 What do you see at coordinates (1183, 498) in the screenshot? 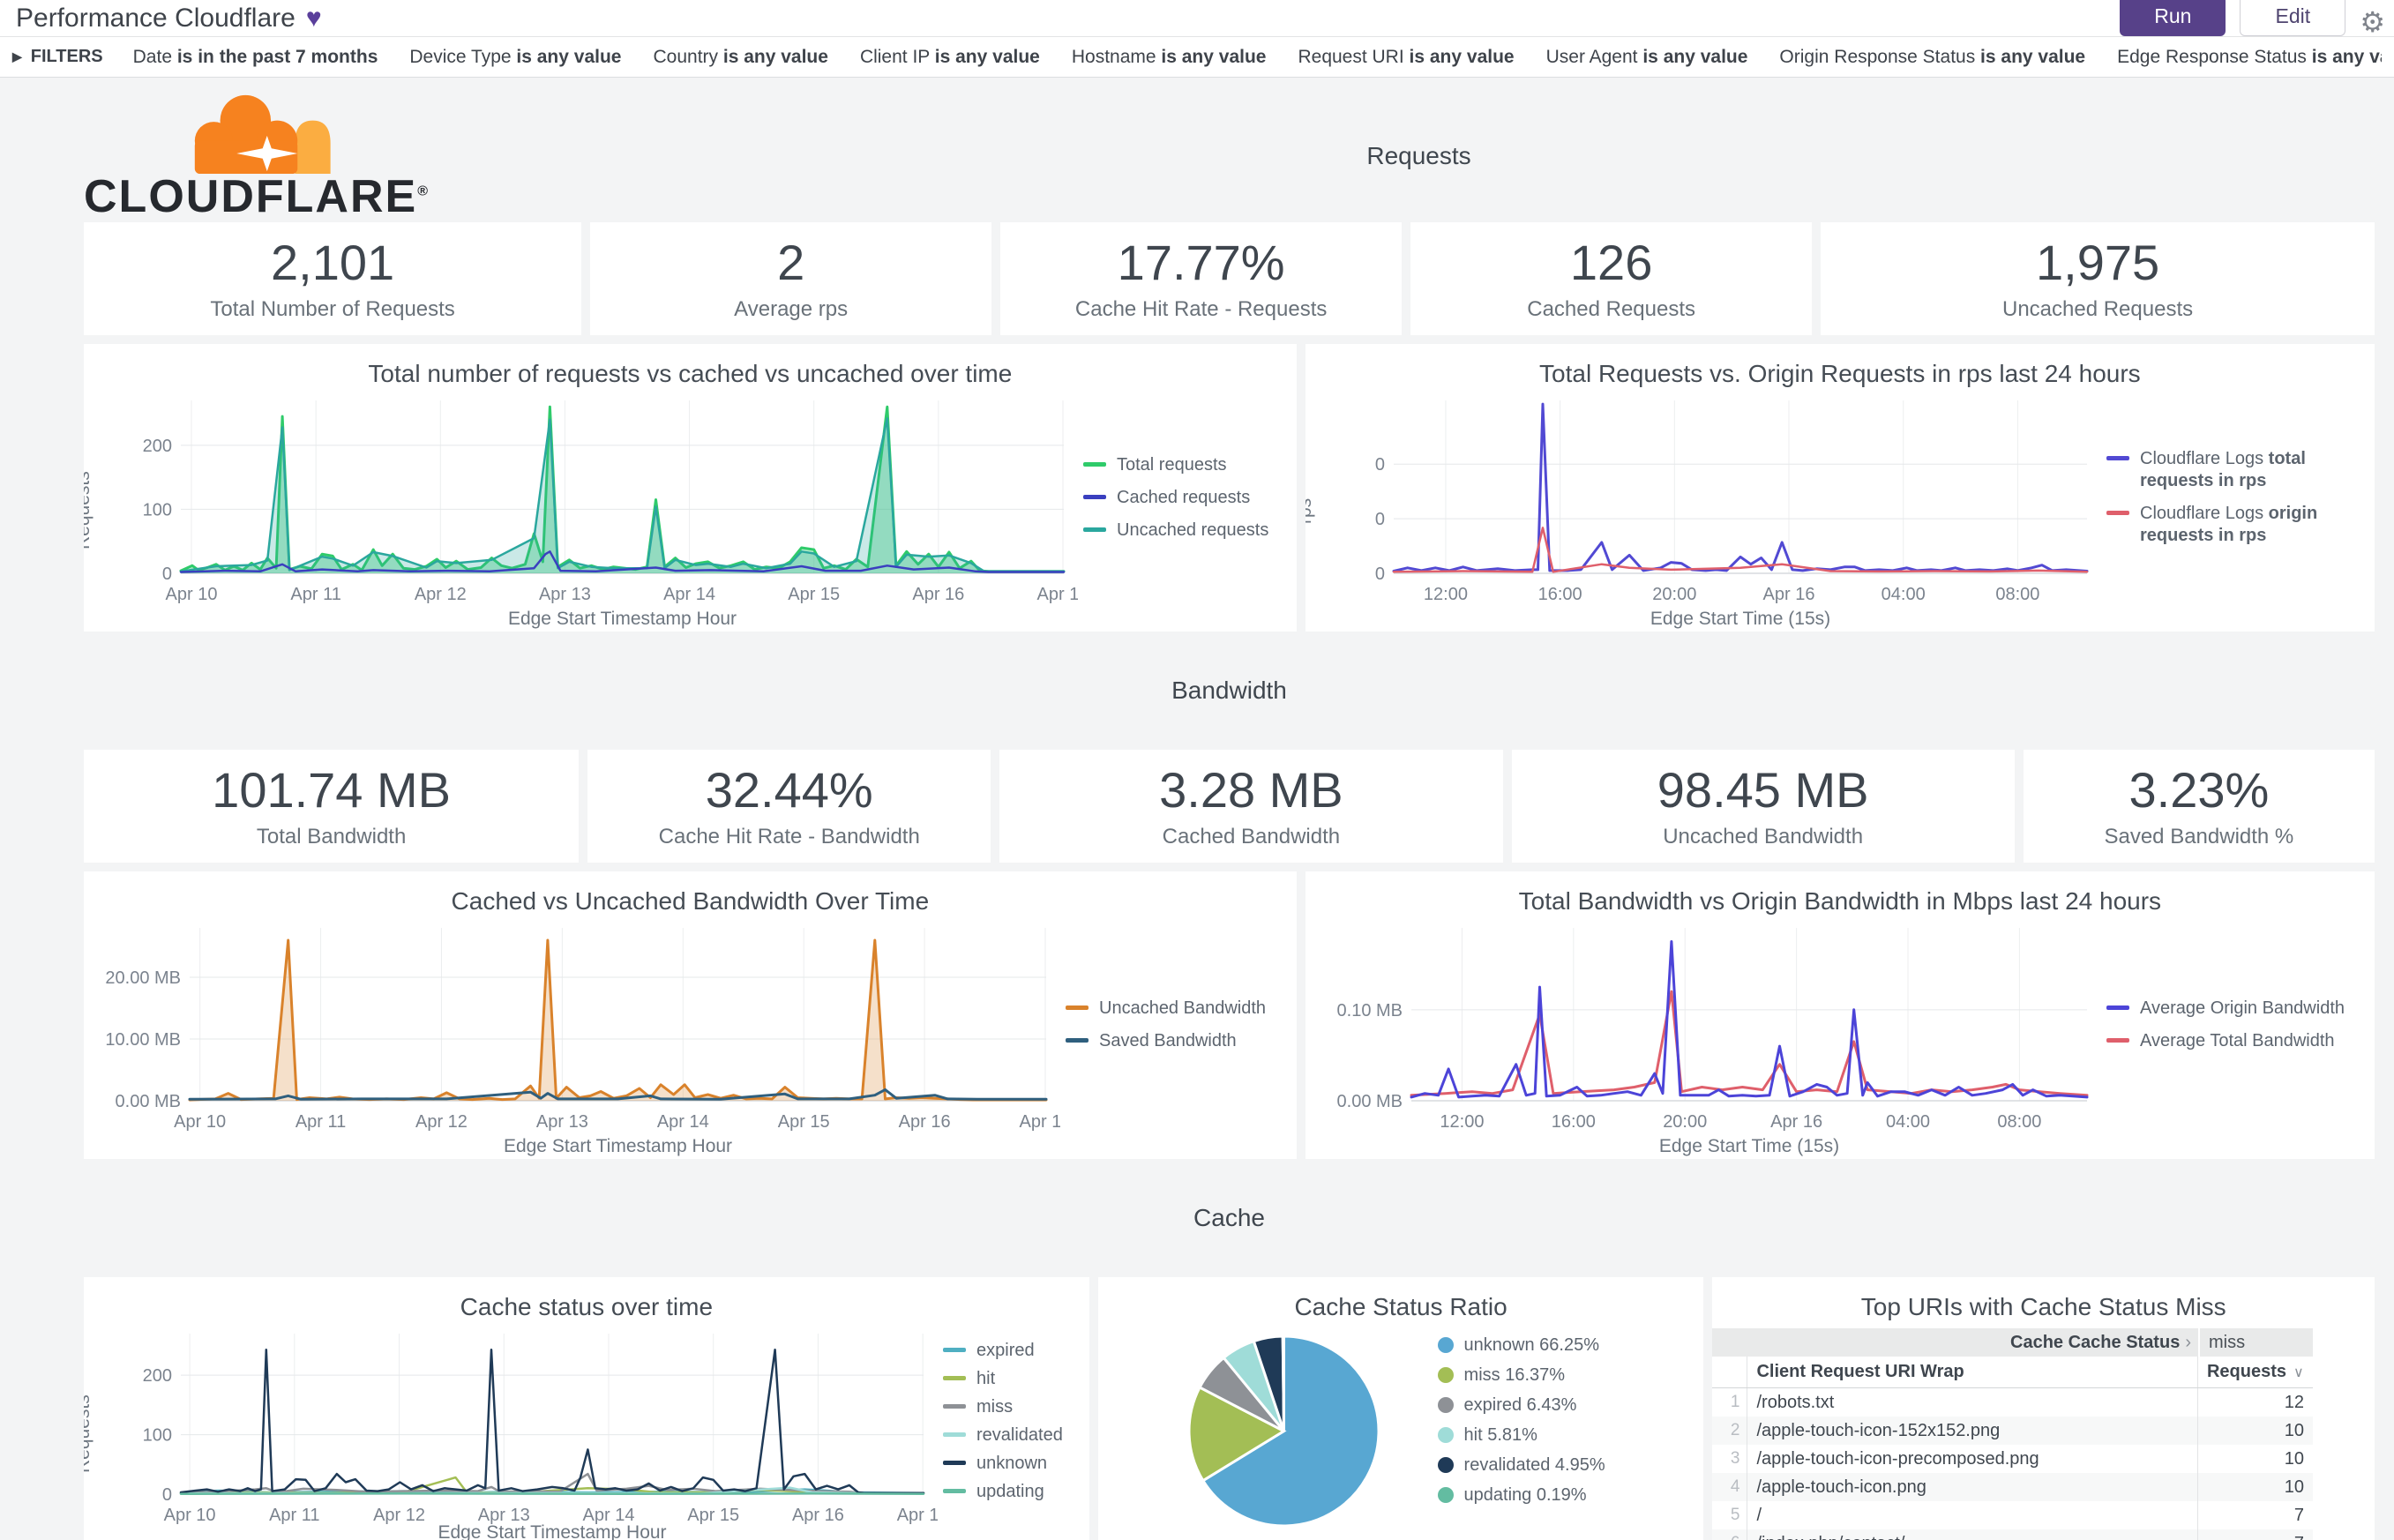
I see `legend-item: Cached requests` at bounding box center [1183, 498].